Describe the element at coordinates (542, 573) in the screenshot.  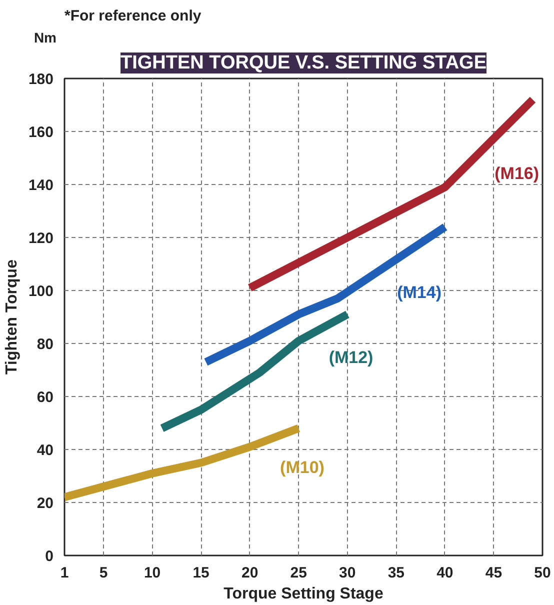
I see `x-tick-label: 50` at that location.